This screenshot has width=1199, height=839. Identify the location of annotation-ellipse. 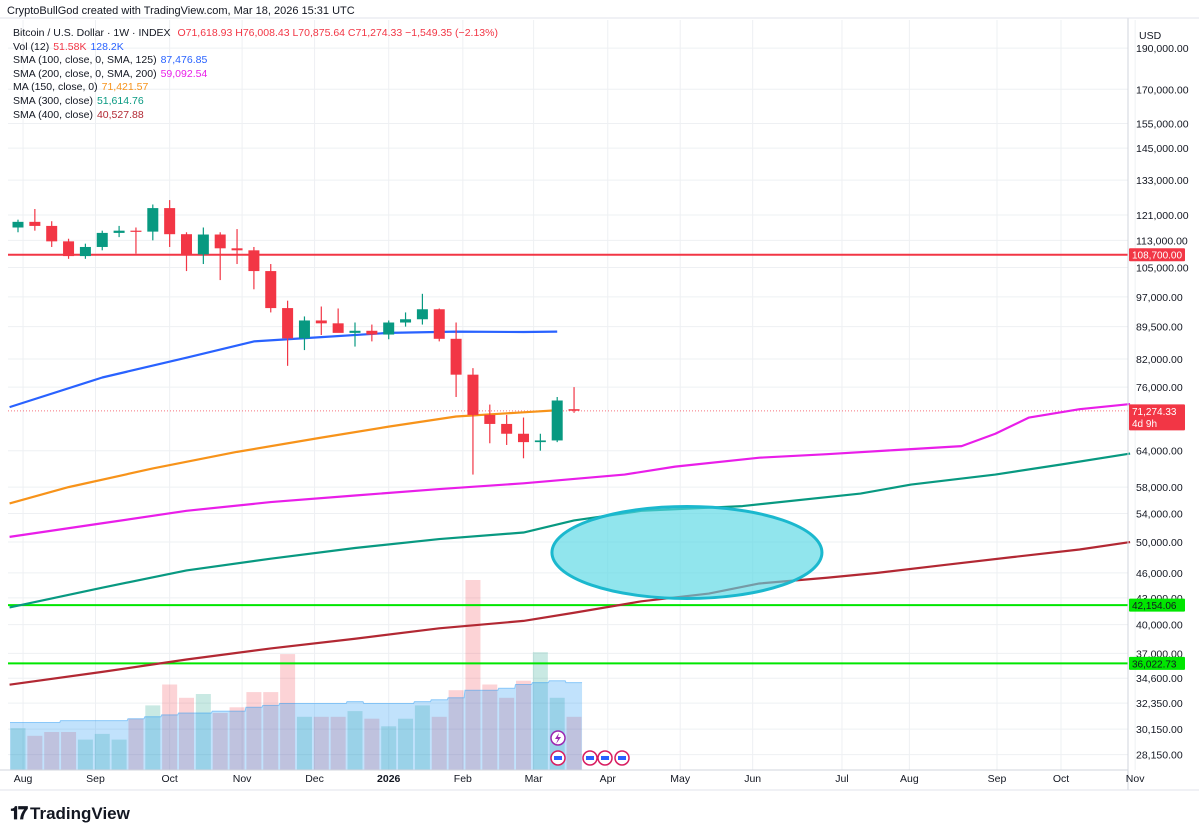
(687, 553).